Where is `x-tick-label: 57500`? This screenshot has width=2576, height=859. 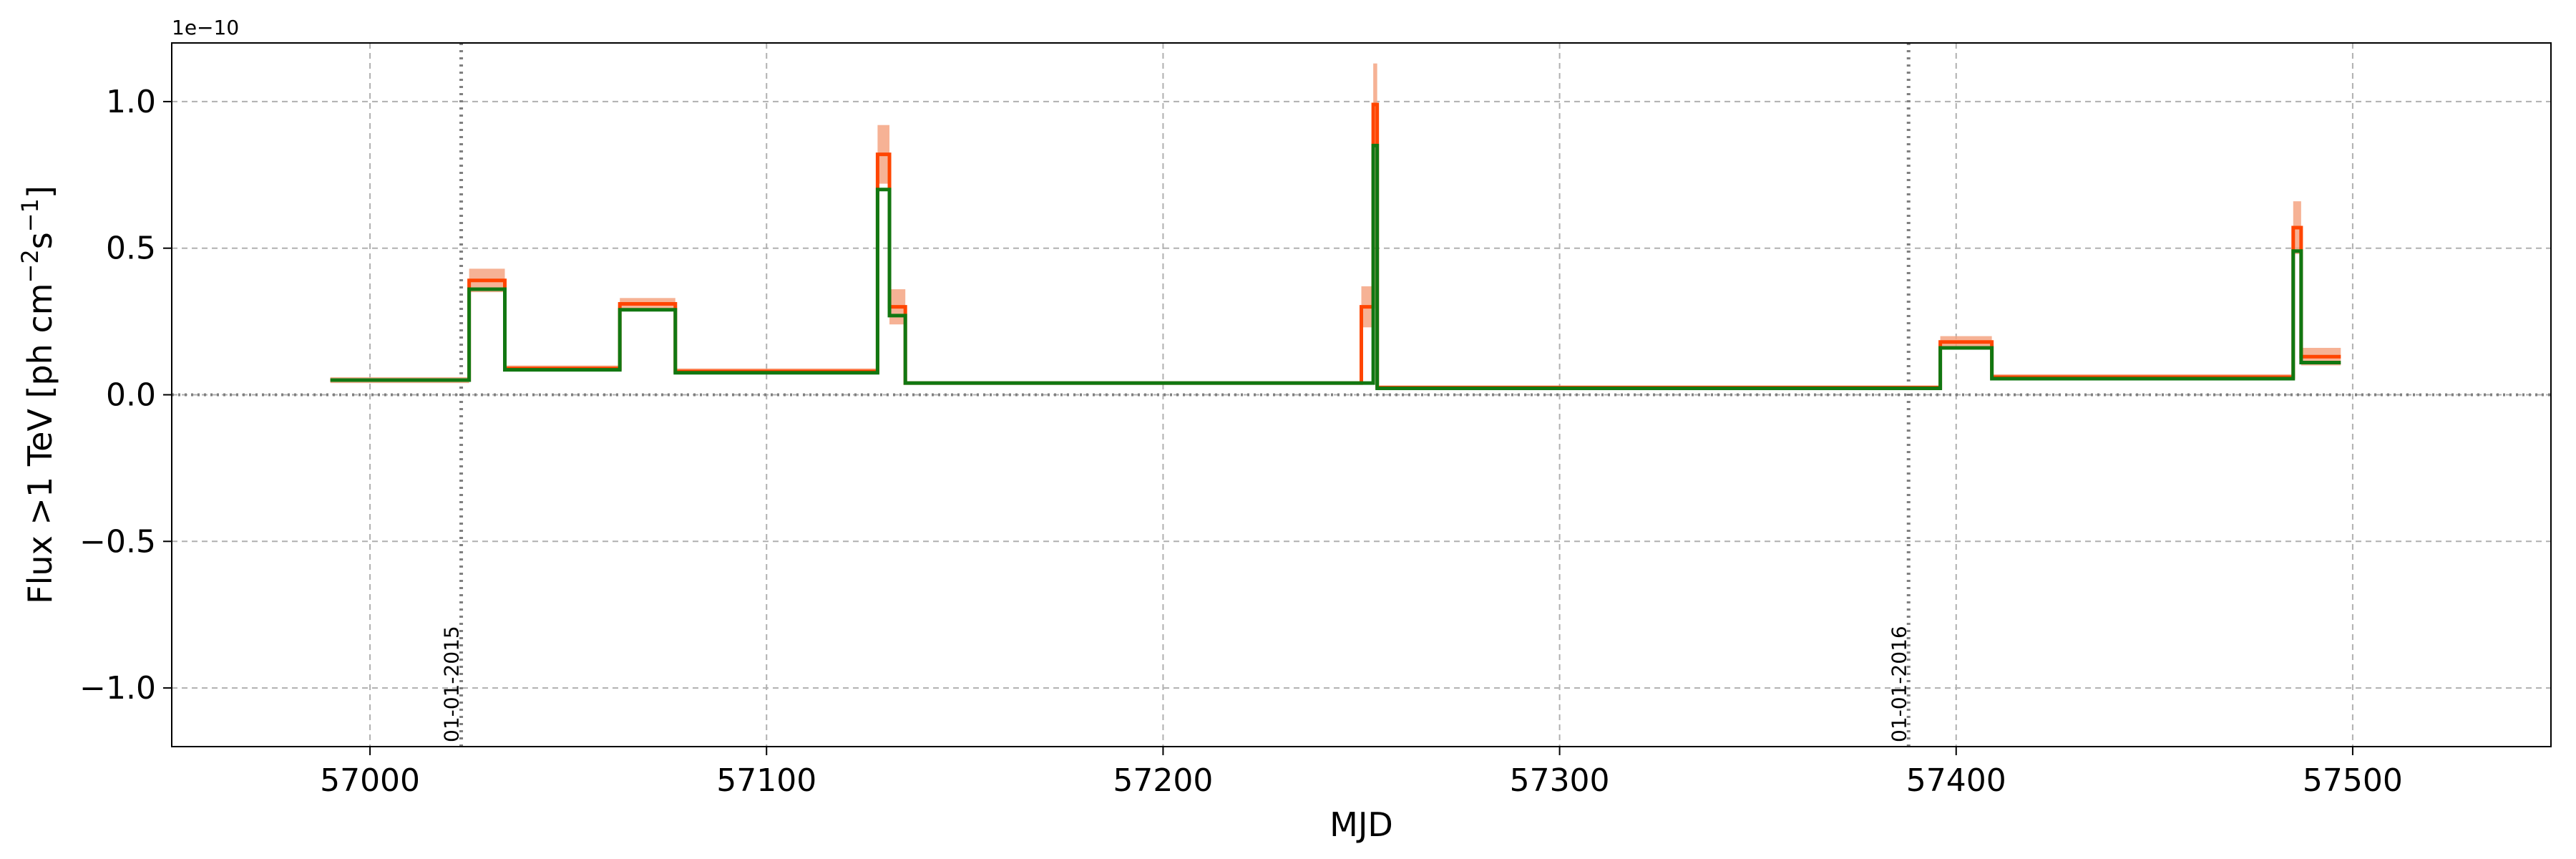
x-tick-label: 57500 is located at coordinates (2353, 780).